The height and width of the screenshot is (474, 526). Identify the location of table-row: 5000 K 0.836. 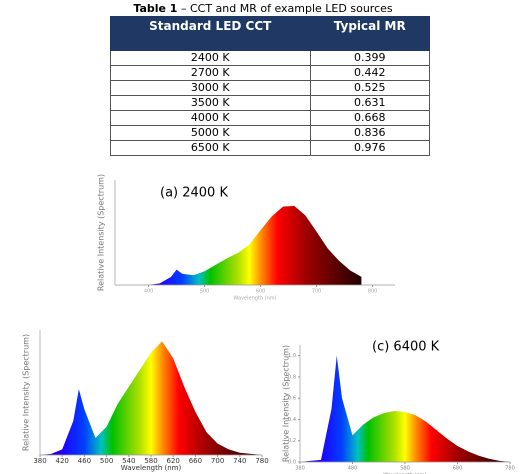
(270, 133).